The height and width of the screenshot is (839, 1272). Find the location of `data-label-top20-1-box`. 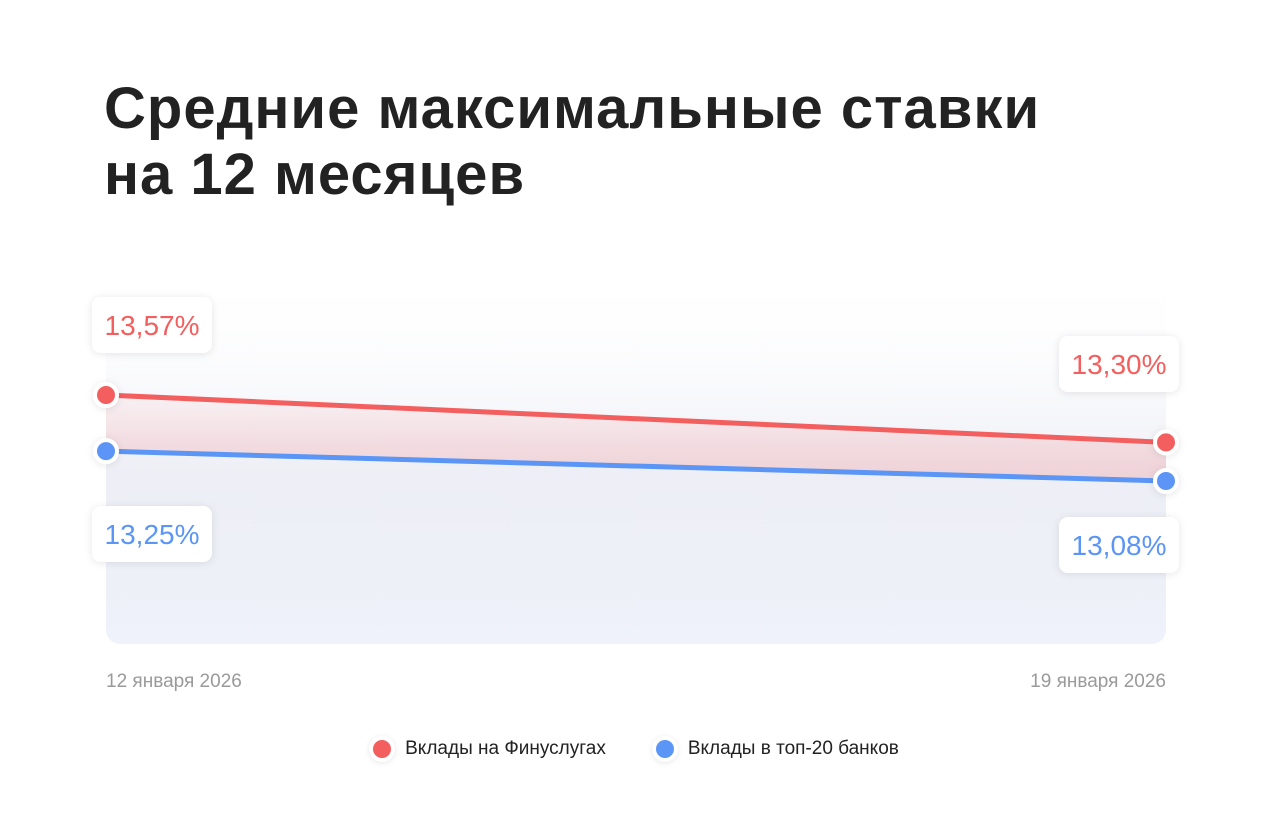

data-label-top20-1-box is located at coordinates (1119, 545).